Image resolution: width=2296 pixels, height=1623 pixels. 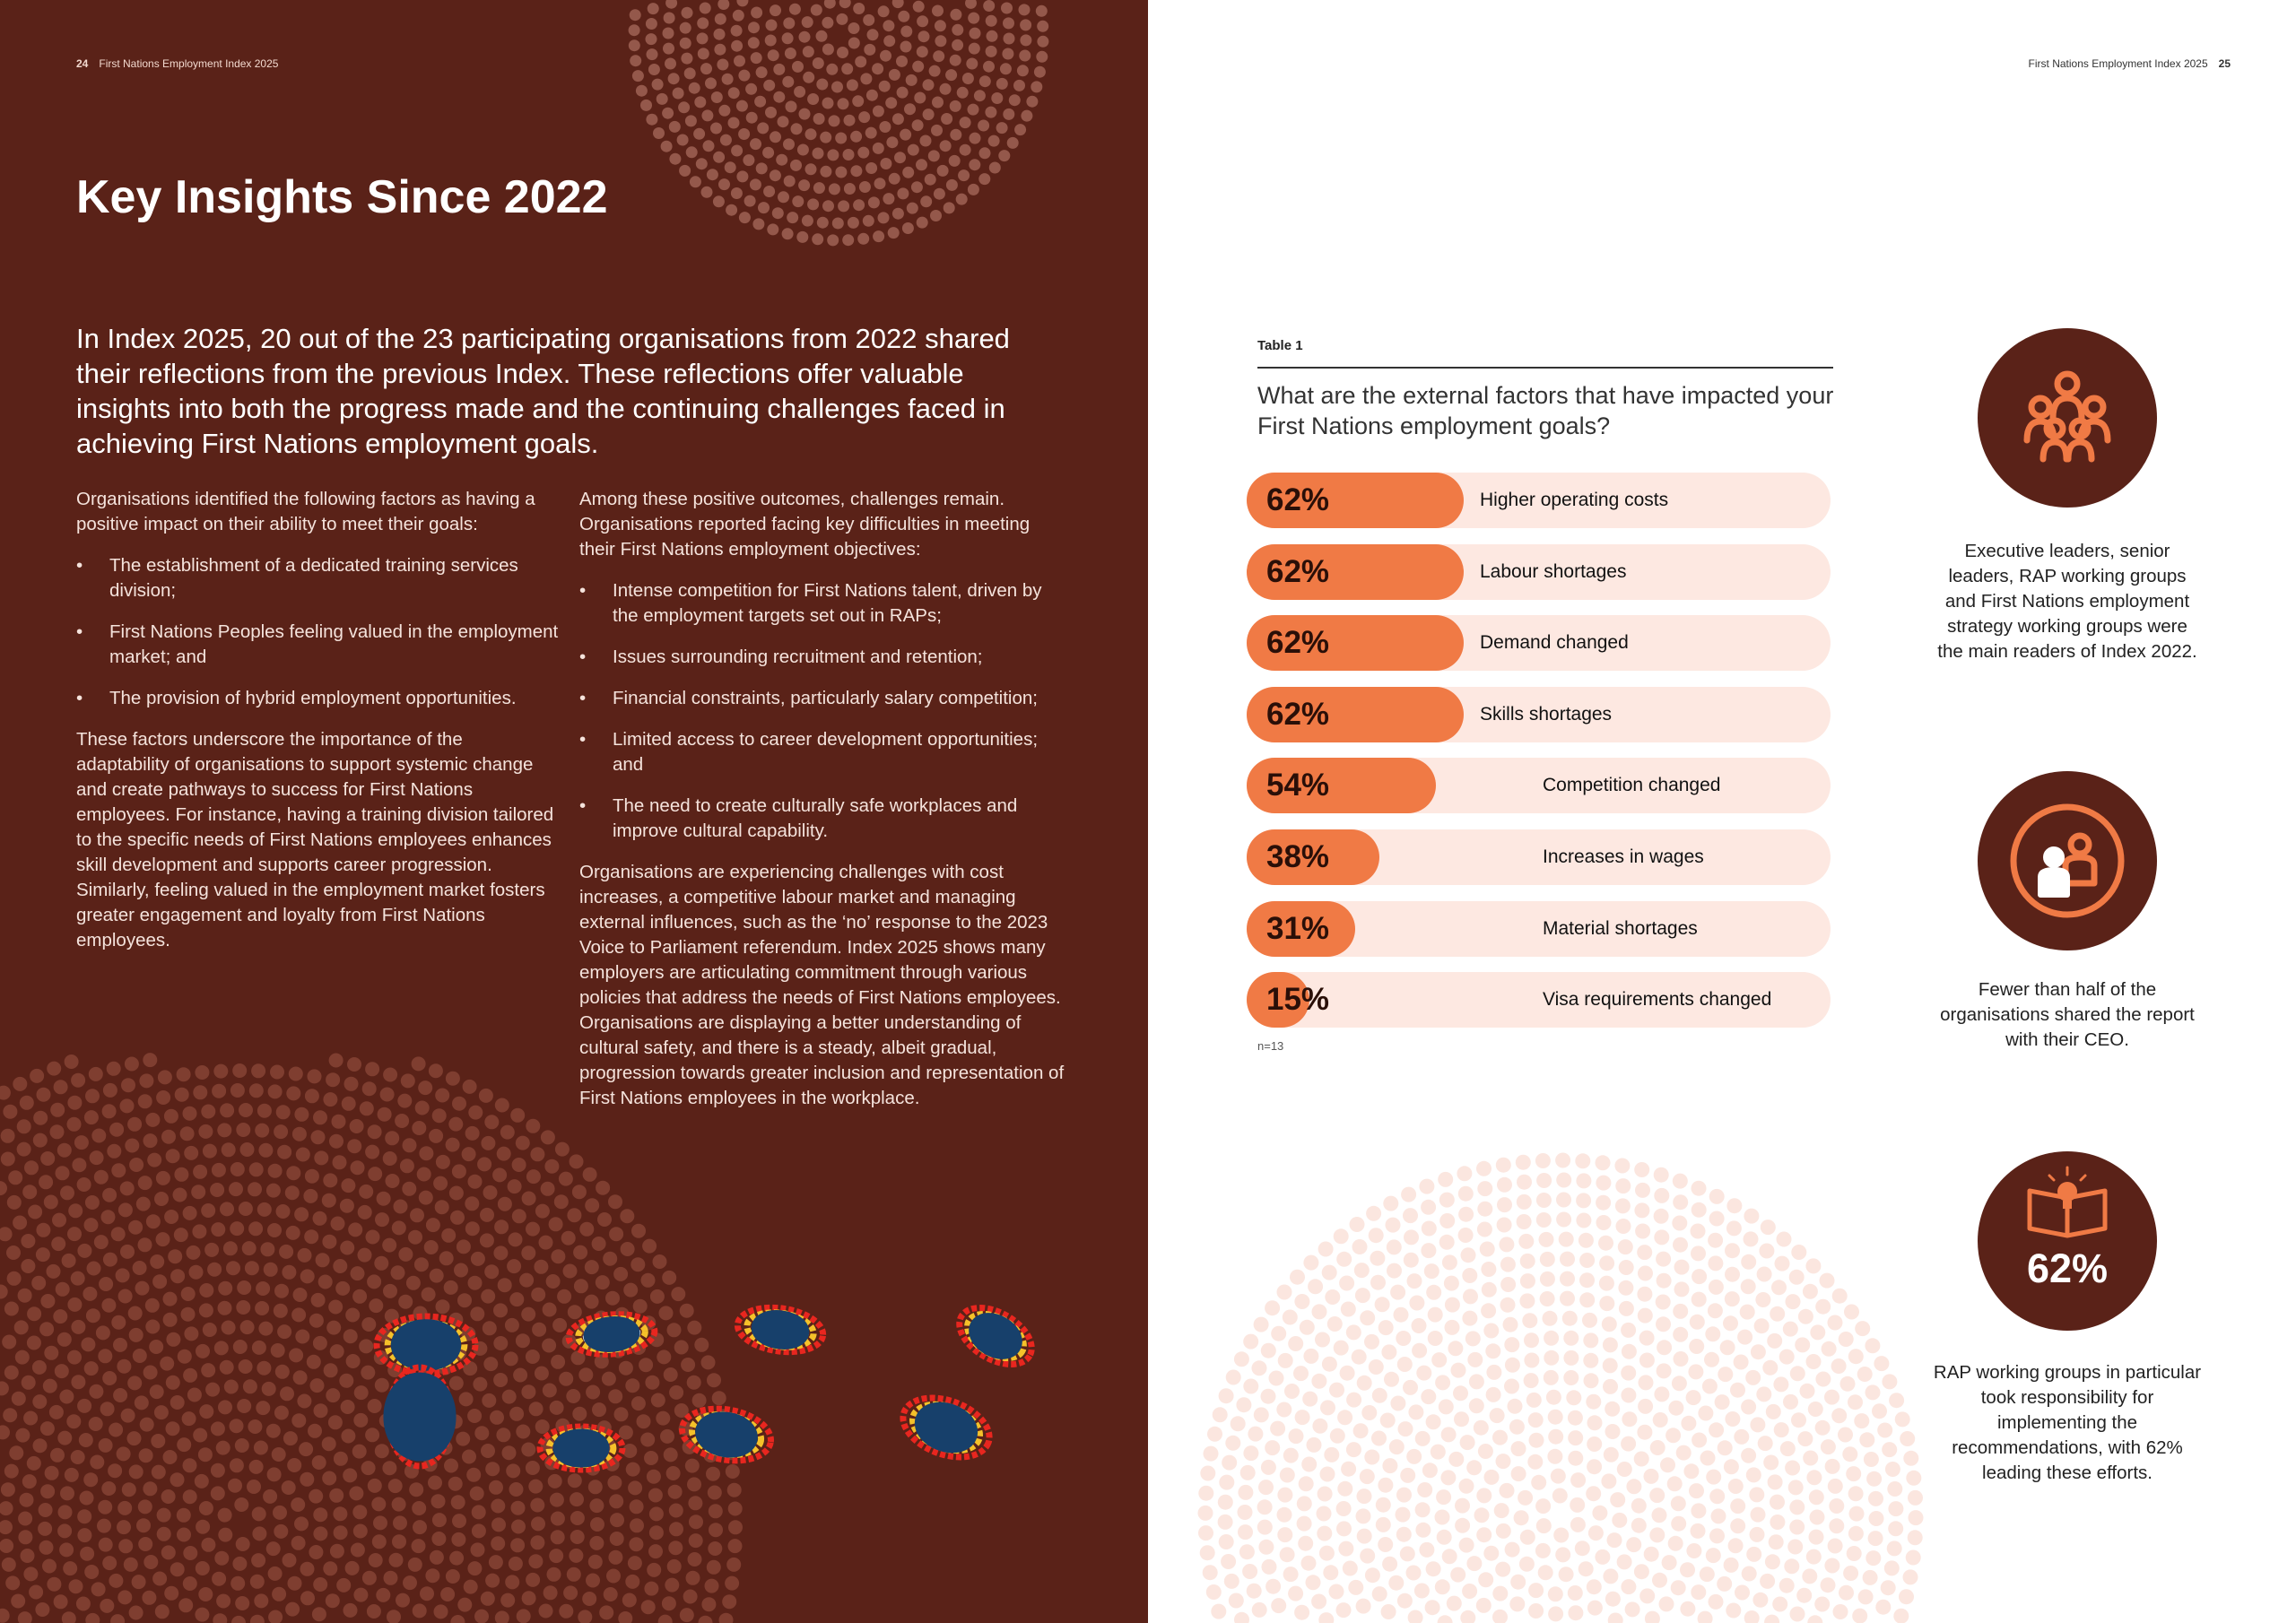 What do you see at coordinates (1270, 1046) in the screenshot?
I see `sample-size-note: n=13` at bounding box center [1270, 1046].